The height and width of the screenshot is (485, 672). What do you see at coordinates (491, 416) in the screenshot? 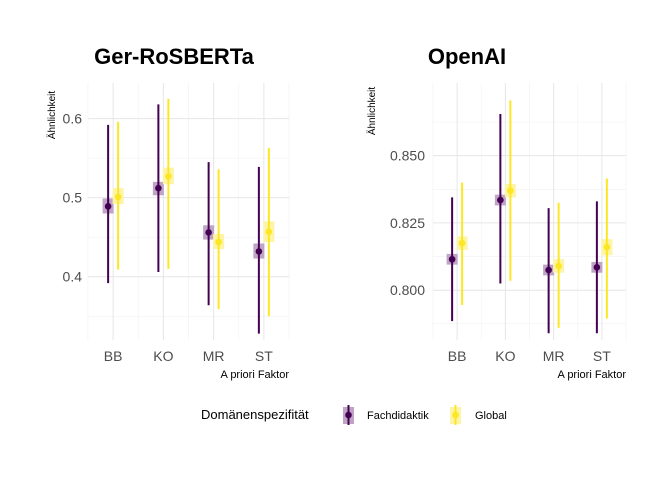
I see `legend-label-global: Global` at bounding box center [491, 416].